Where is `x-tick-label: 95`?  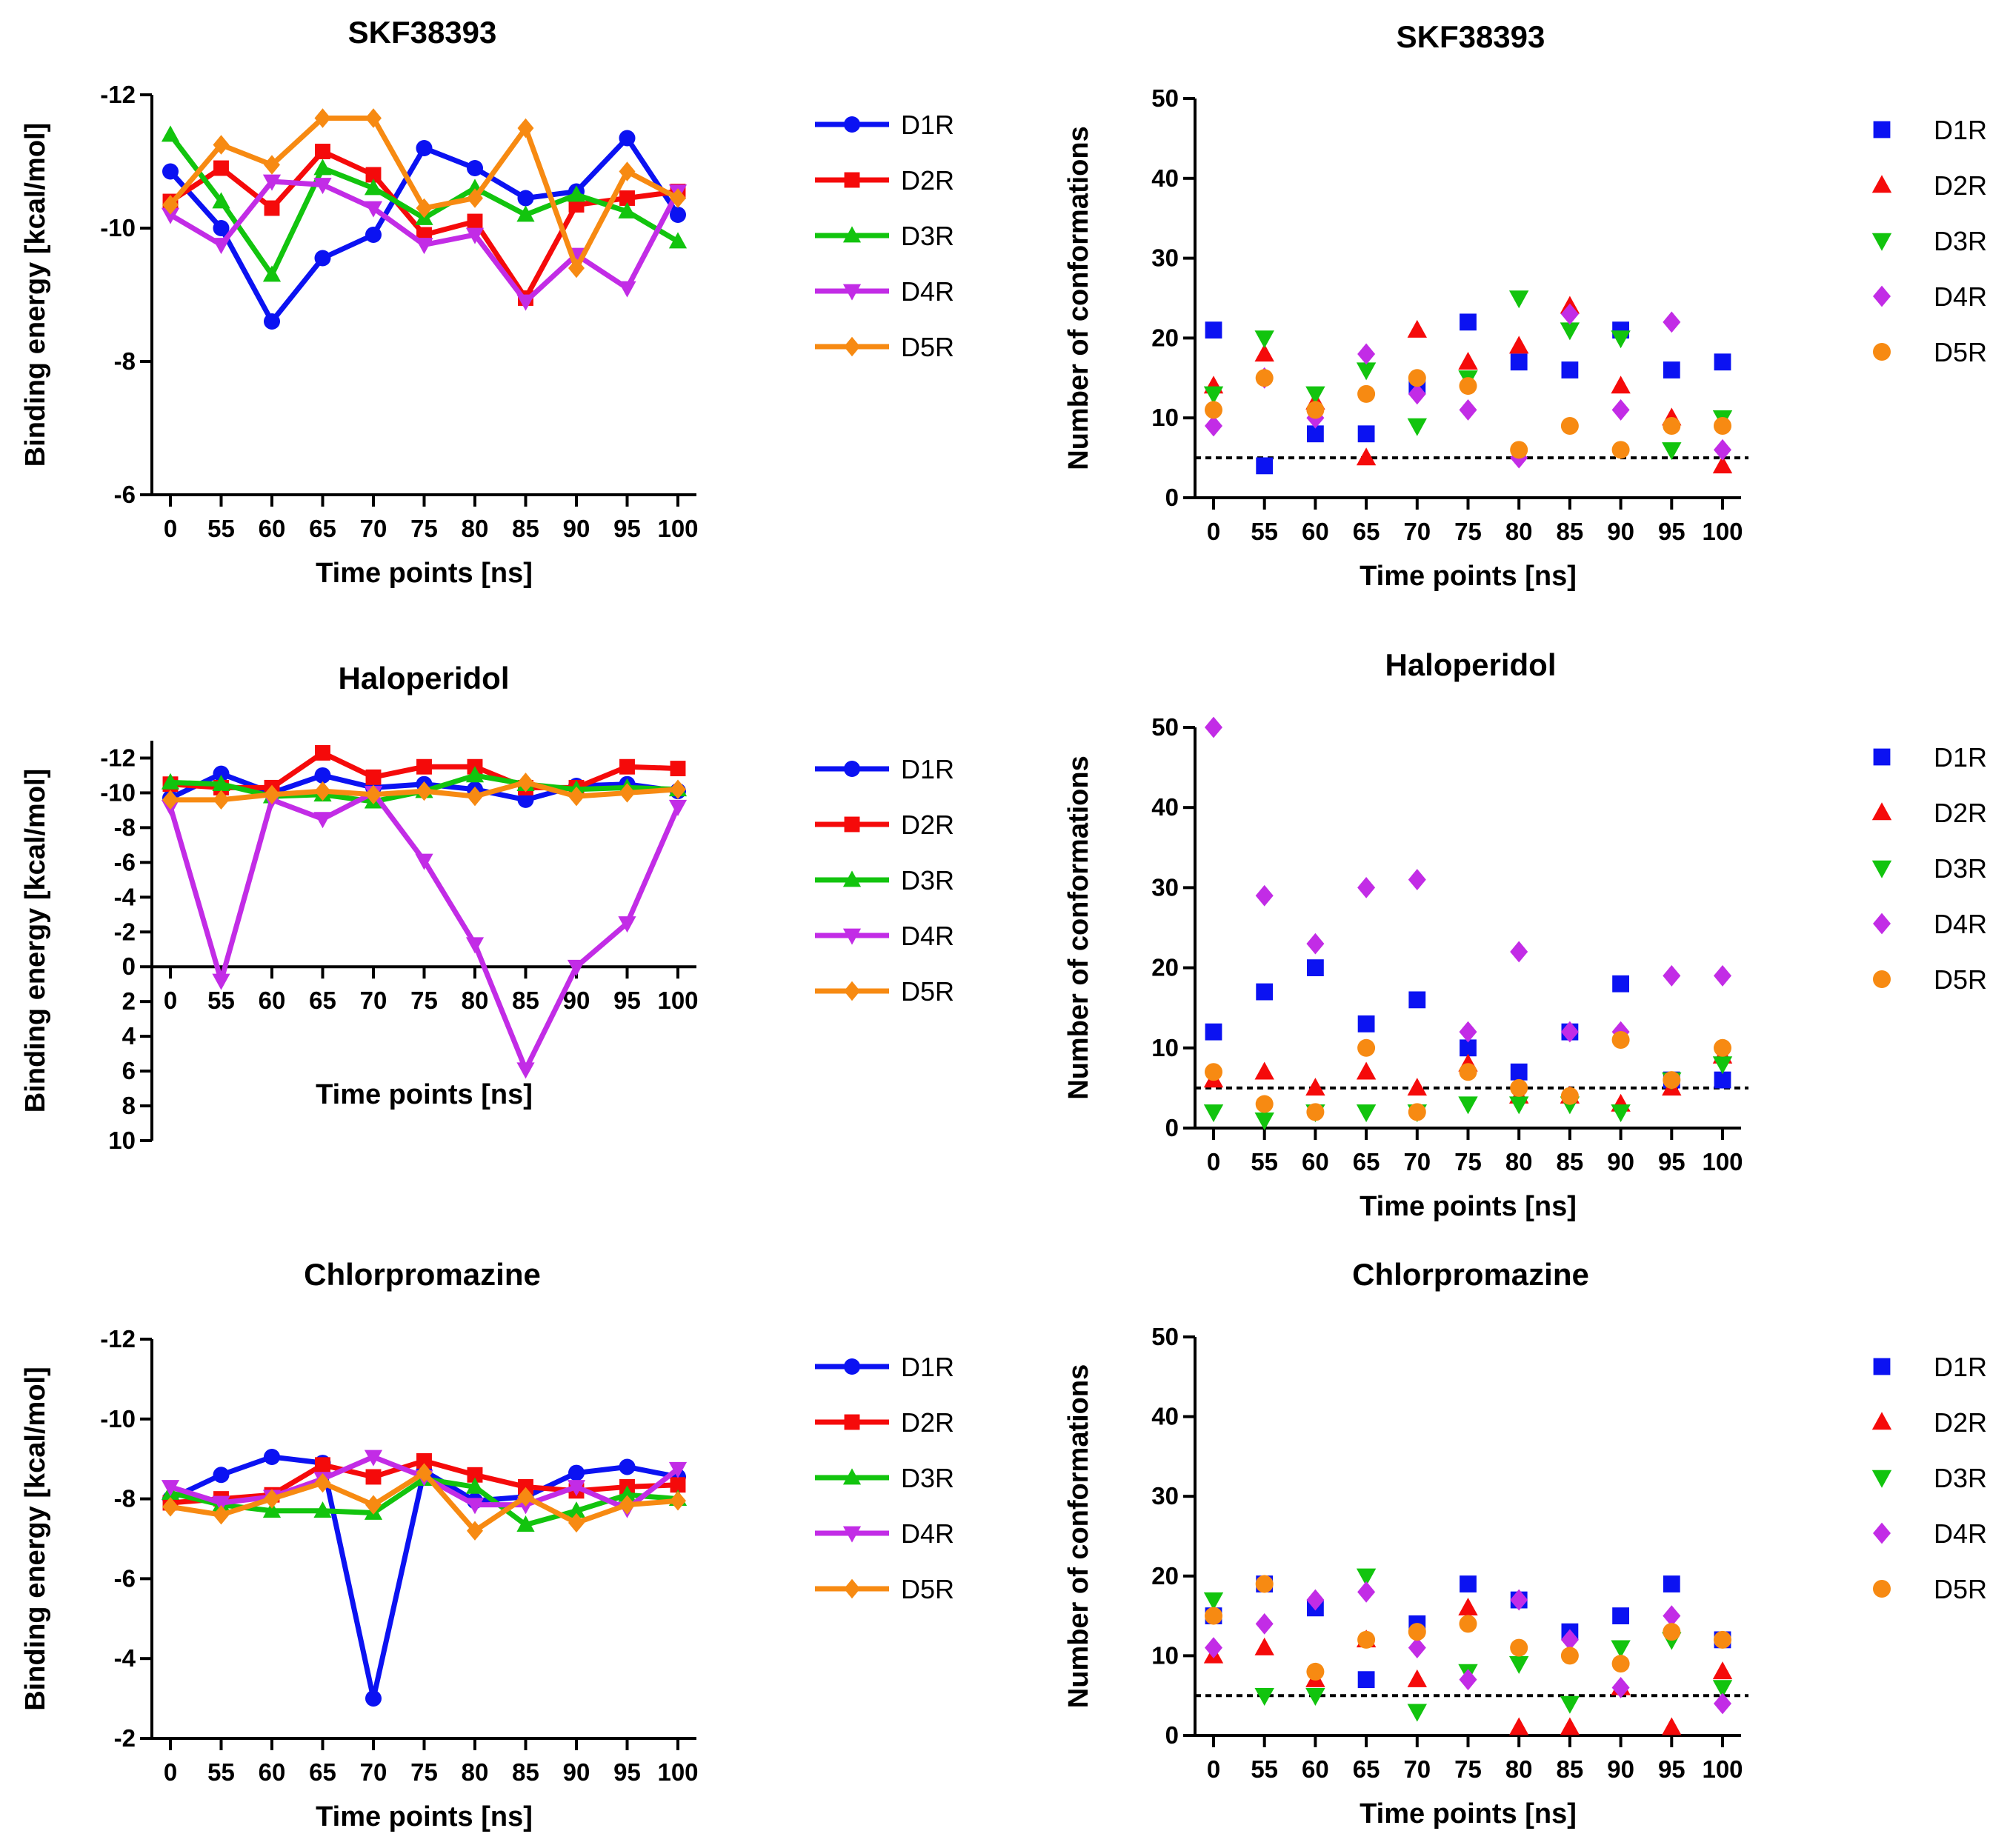 x-tick-label: 95 is located at coordinates (627, 1772).